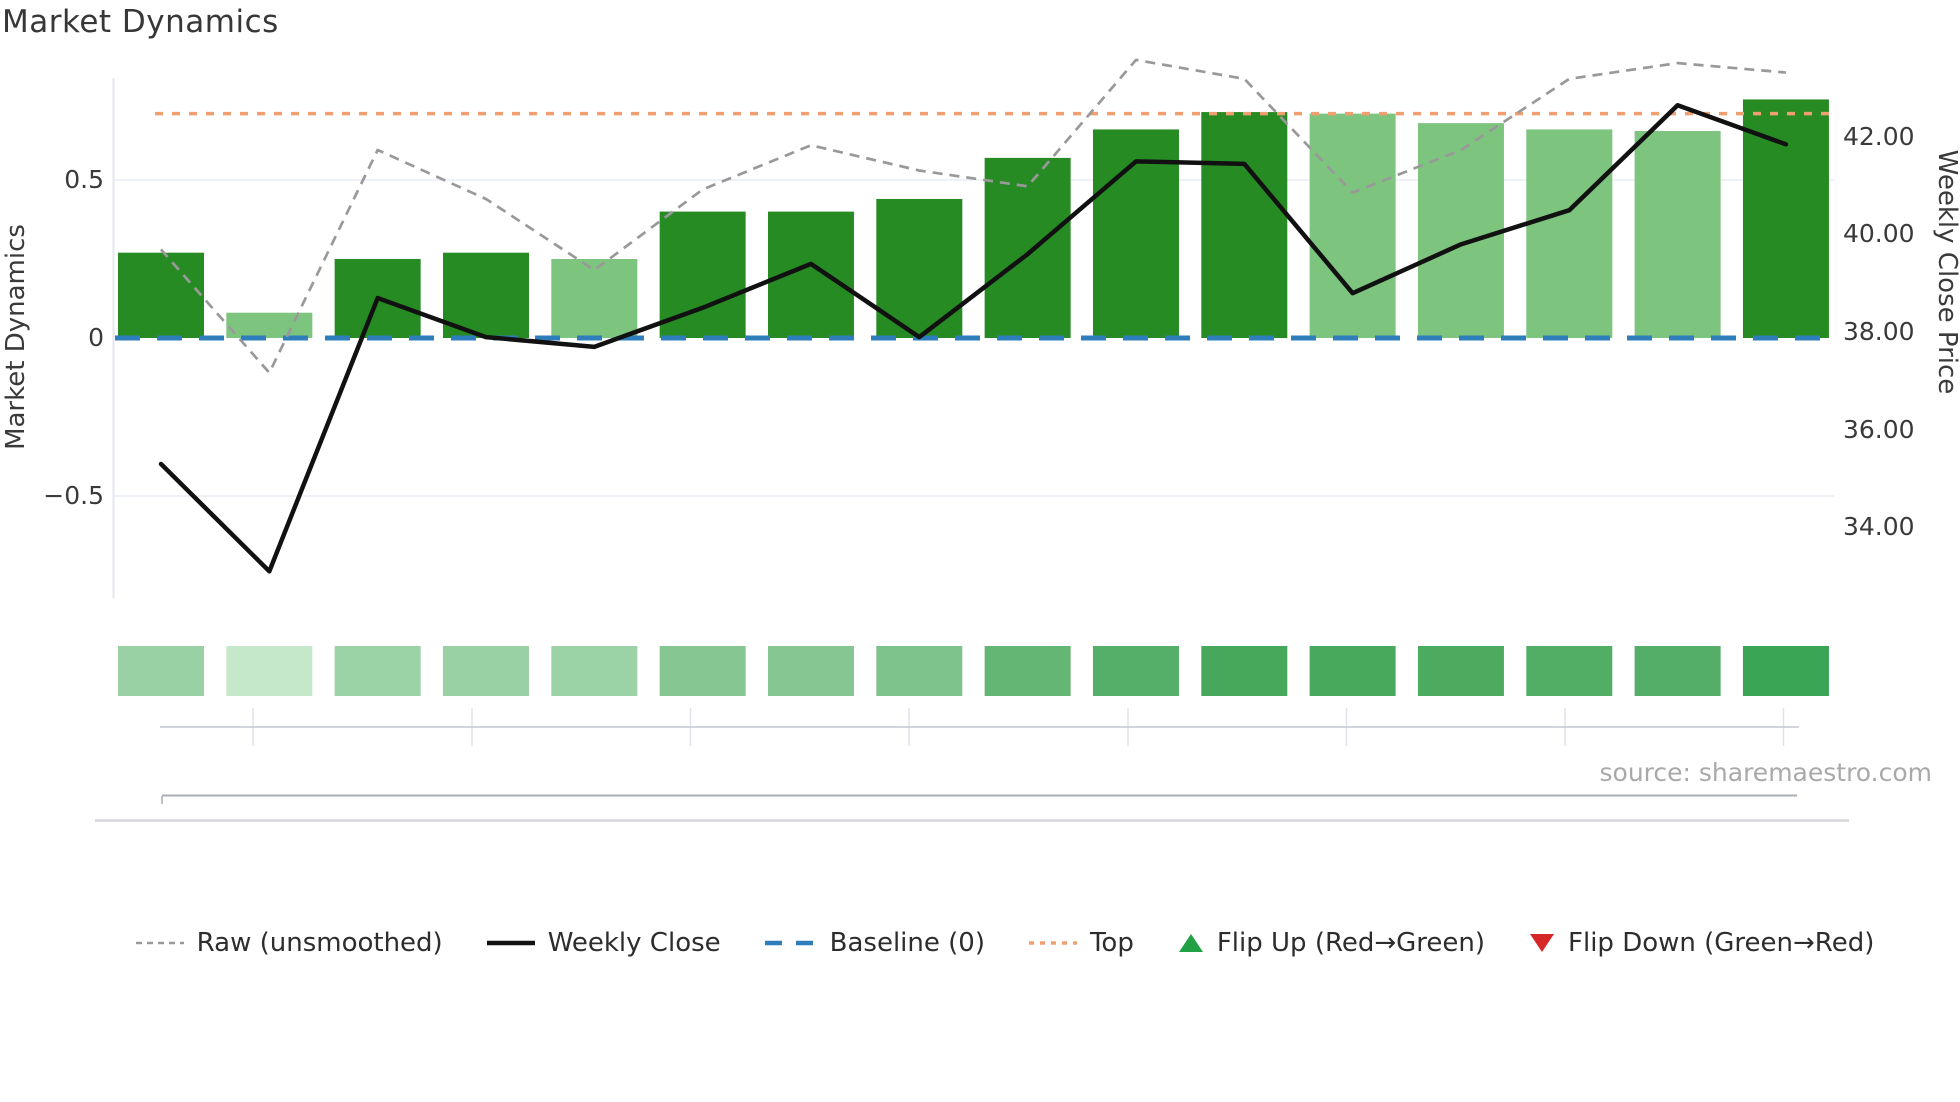 The image size is (1960, 1102). I want to click on legend-label: Flip Up (Red→Green), so click(1351, 943).